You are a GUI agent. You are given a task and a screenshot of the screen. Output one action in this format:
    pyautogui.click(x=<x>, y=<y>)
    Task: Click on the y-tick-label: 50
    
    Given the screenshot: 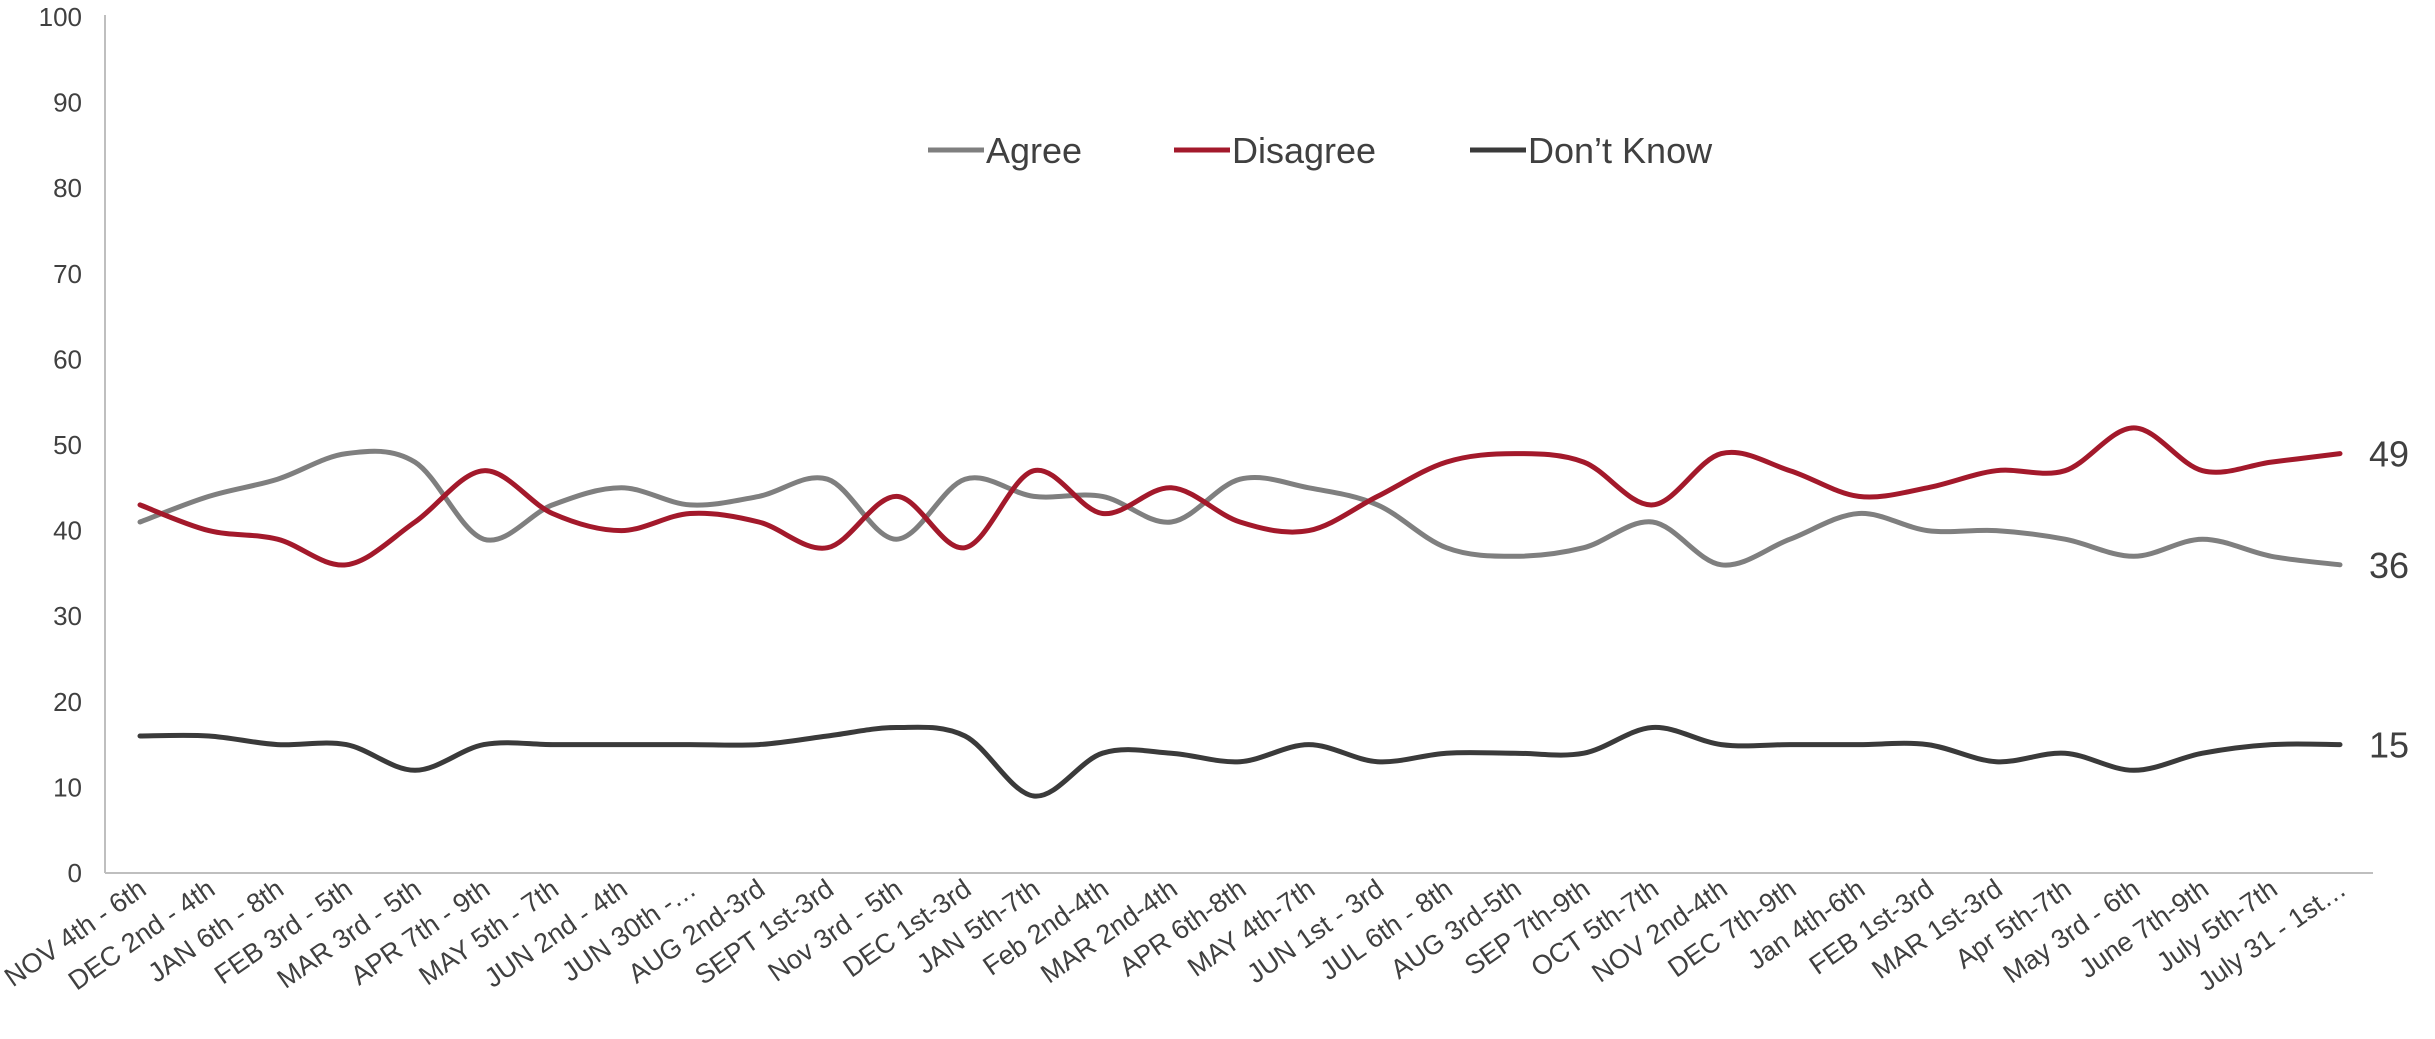 What is the action you would take?
    pyautogui.click(x=67, y=445)
    